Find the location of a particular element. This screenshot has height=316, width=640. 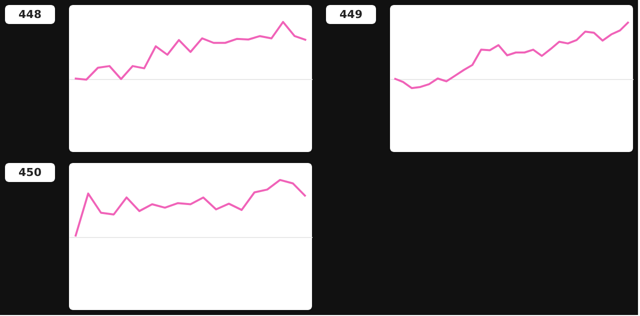

chart-title: 449 is located at coordinates (351, 14).